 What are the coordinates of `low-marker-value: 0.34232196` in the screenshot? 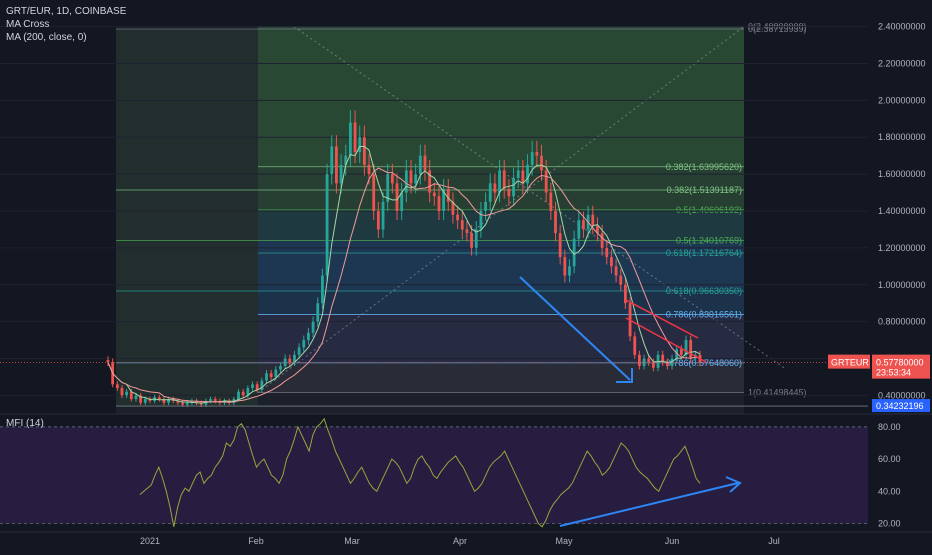 It's located at (900, 406).